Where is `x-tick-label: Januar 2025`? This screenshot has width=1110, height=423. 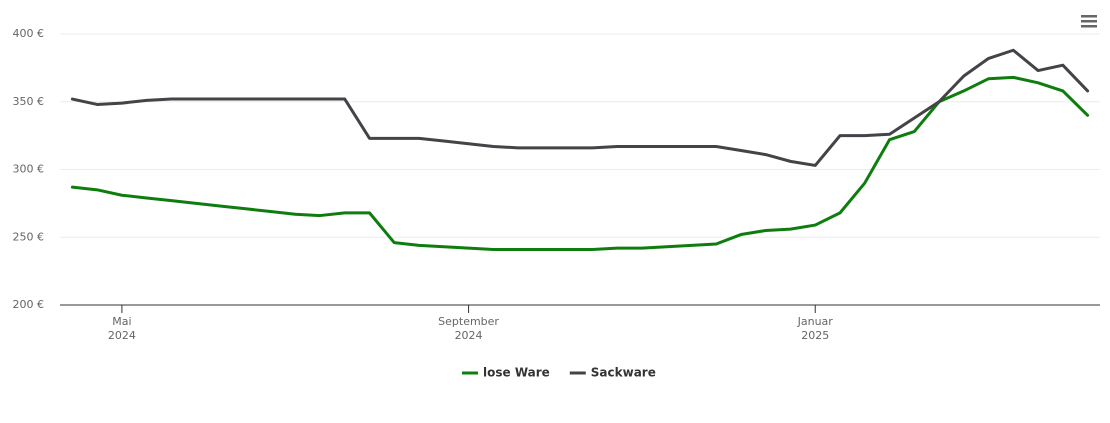 x-tick-label: Januar 2025 is located at coordinates (815, 328).